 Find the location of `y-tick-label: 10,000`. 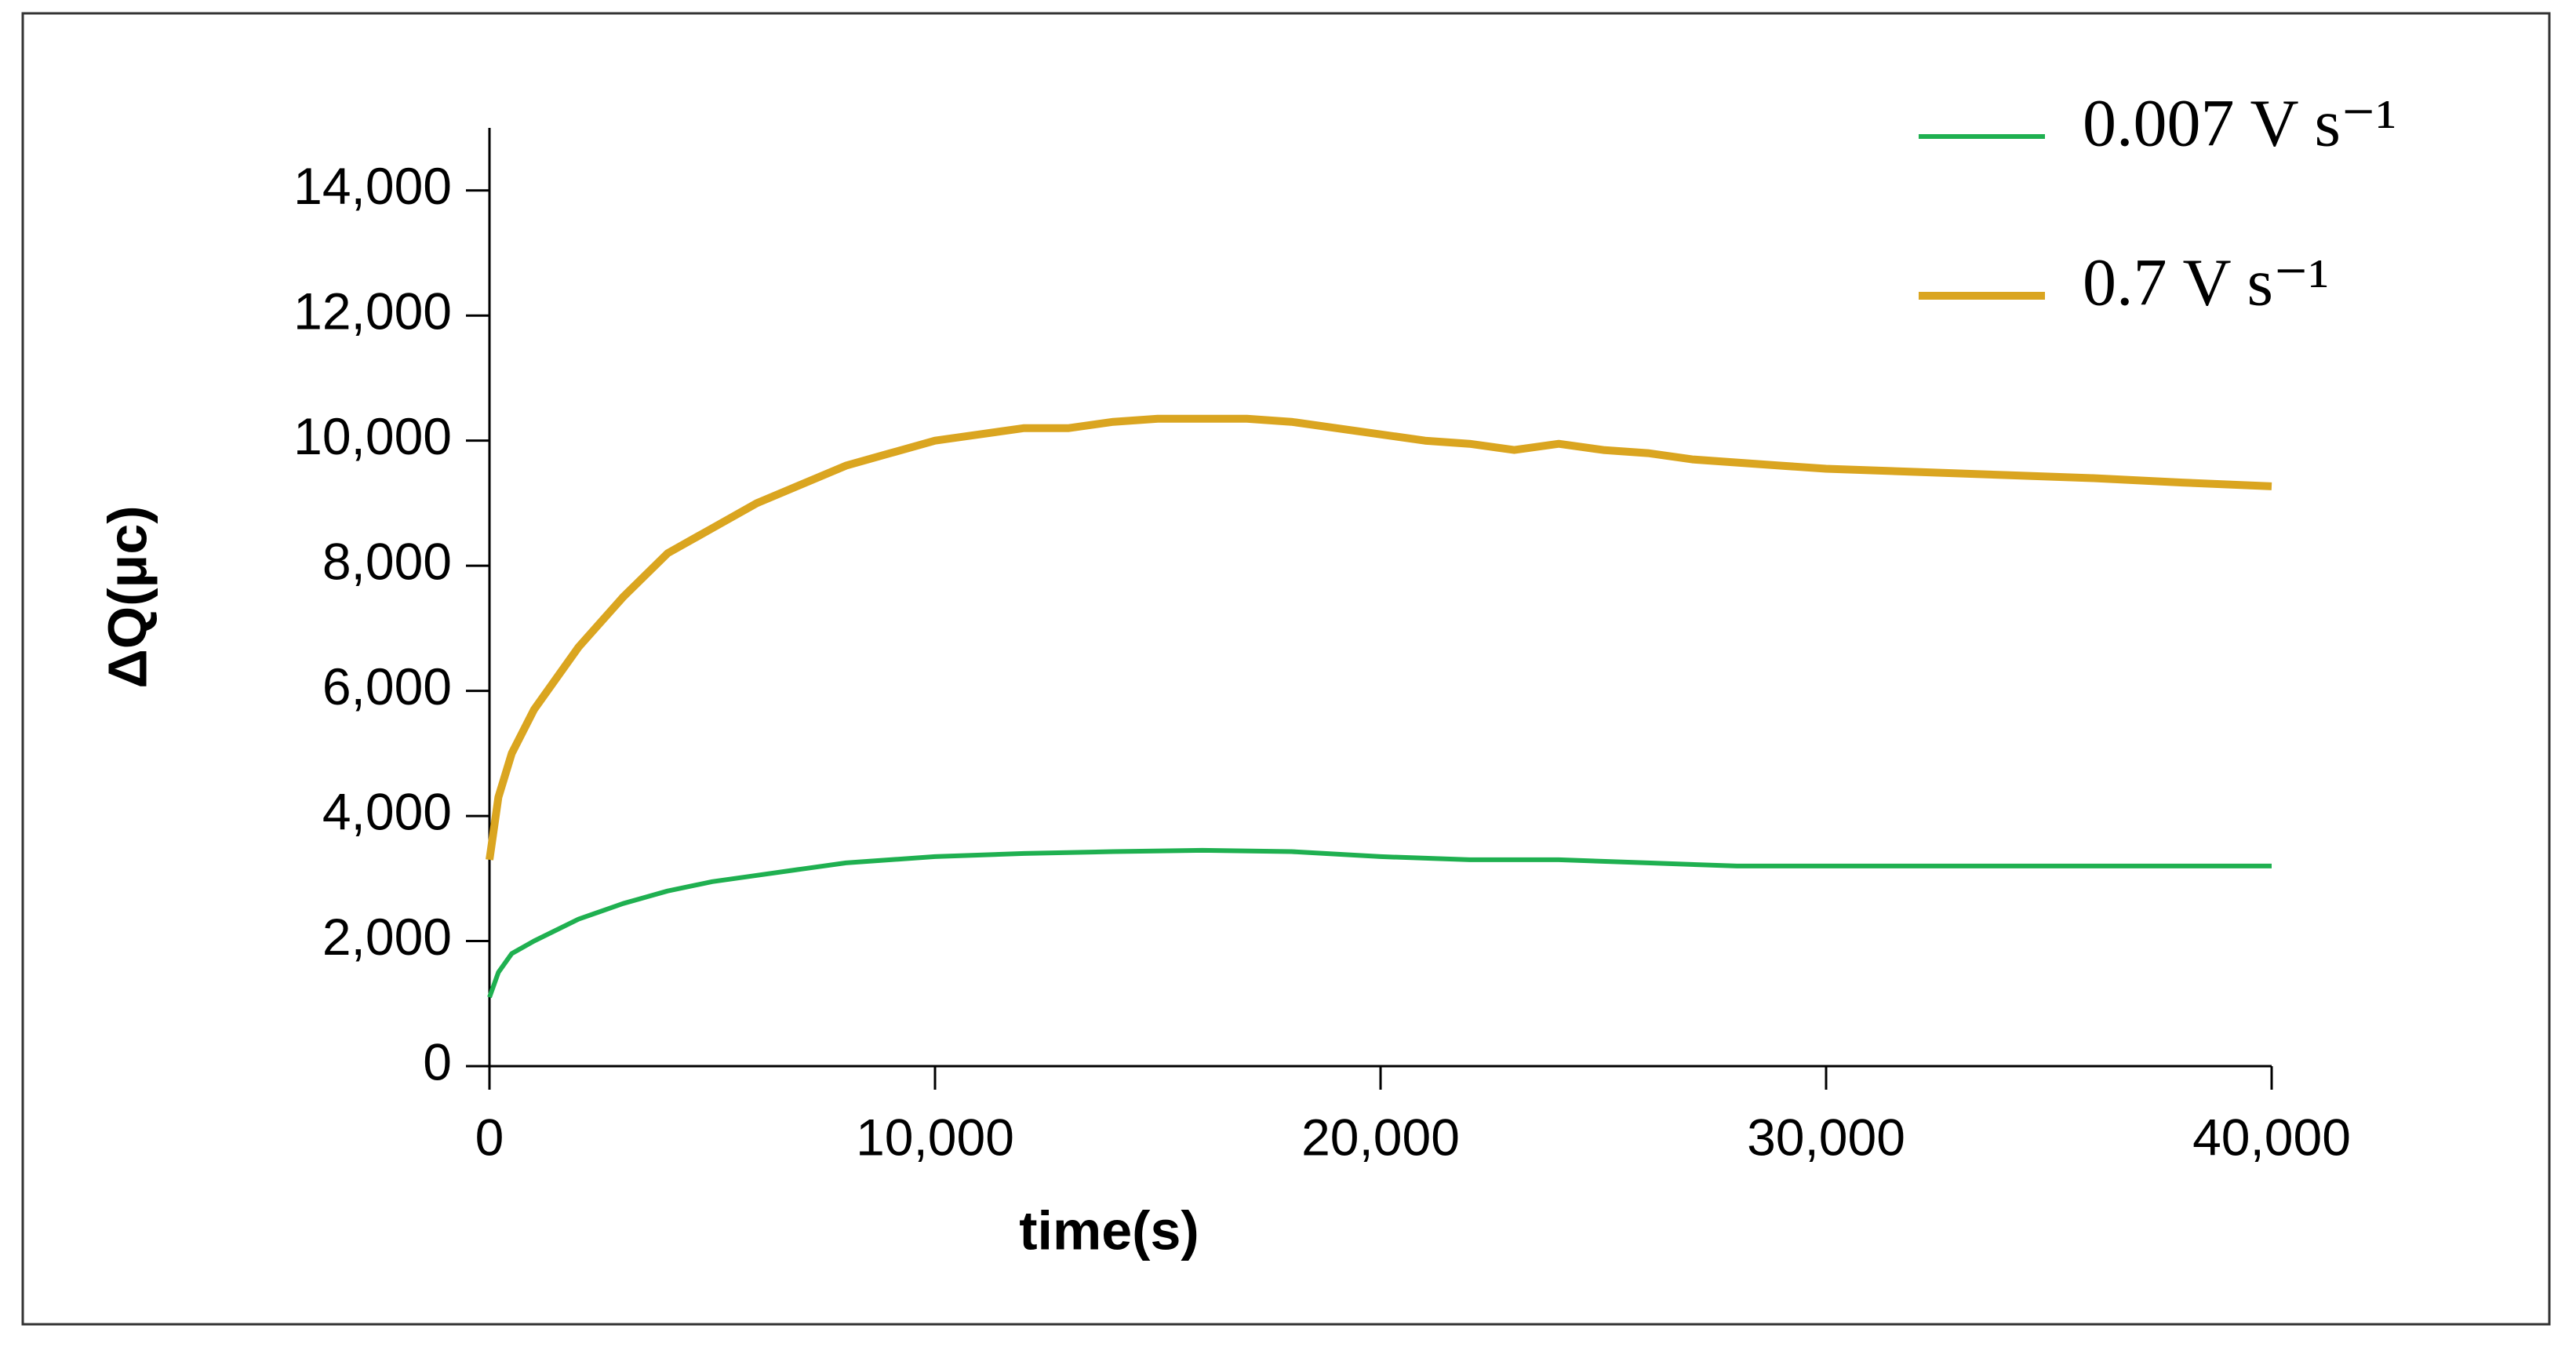

y-tick-label: 10,000 is located at coordinates (372, 436).